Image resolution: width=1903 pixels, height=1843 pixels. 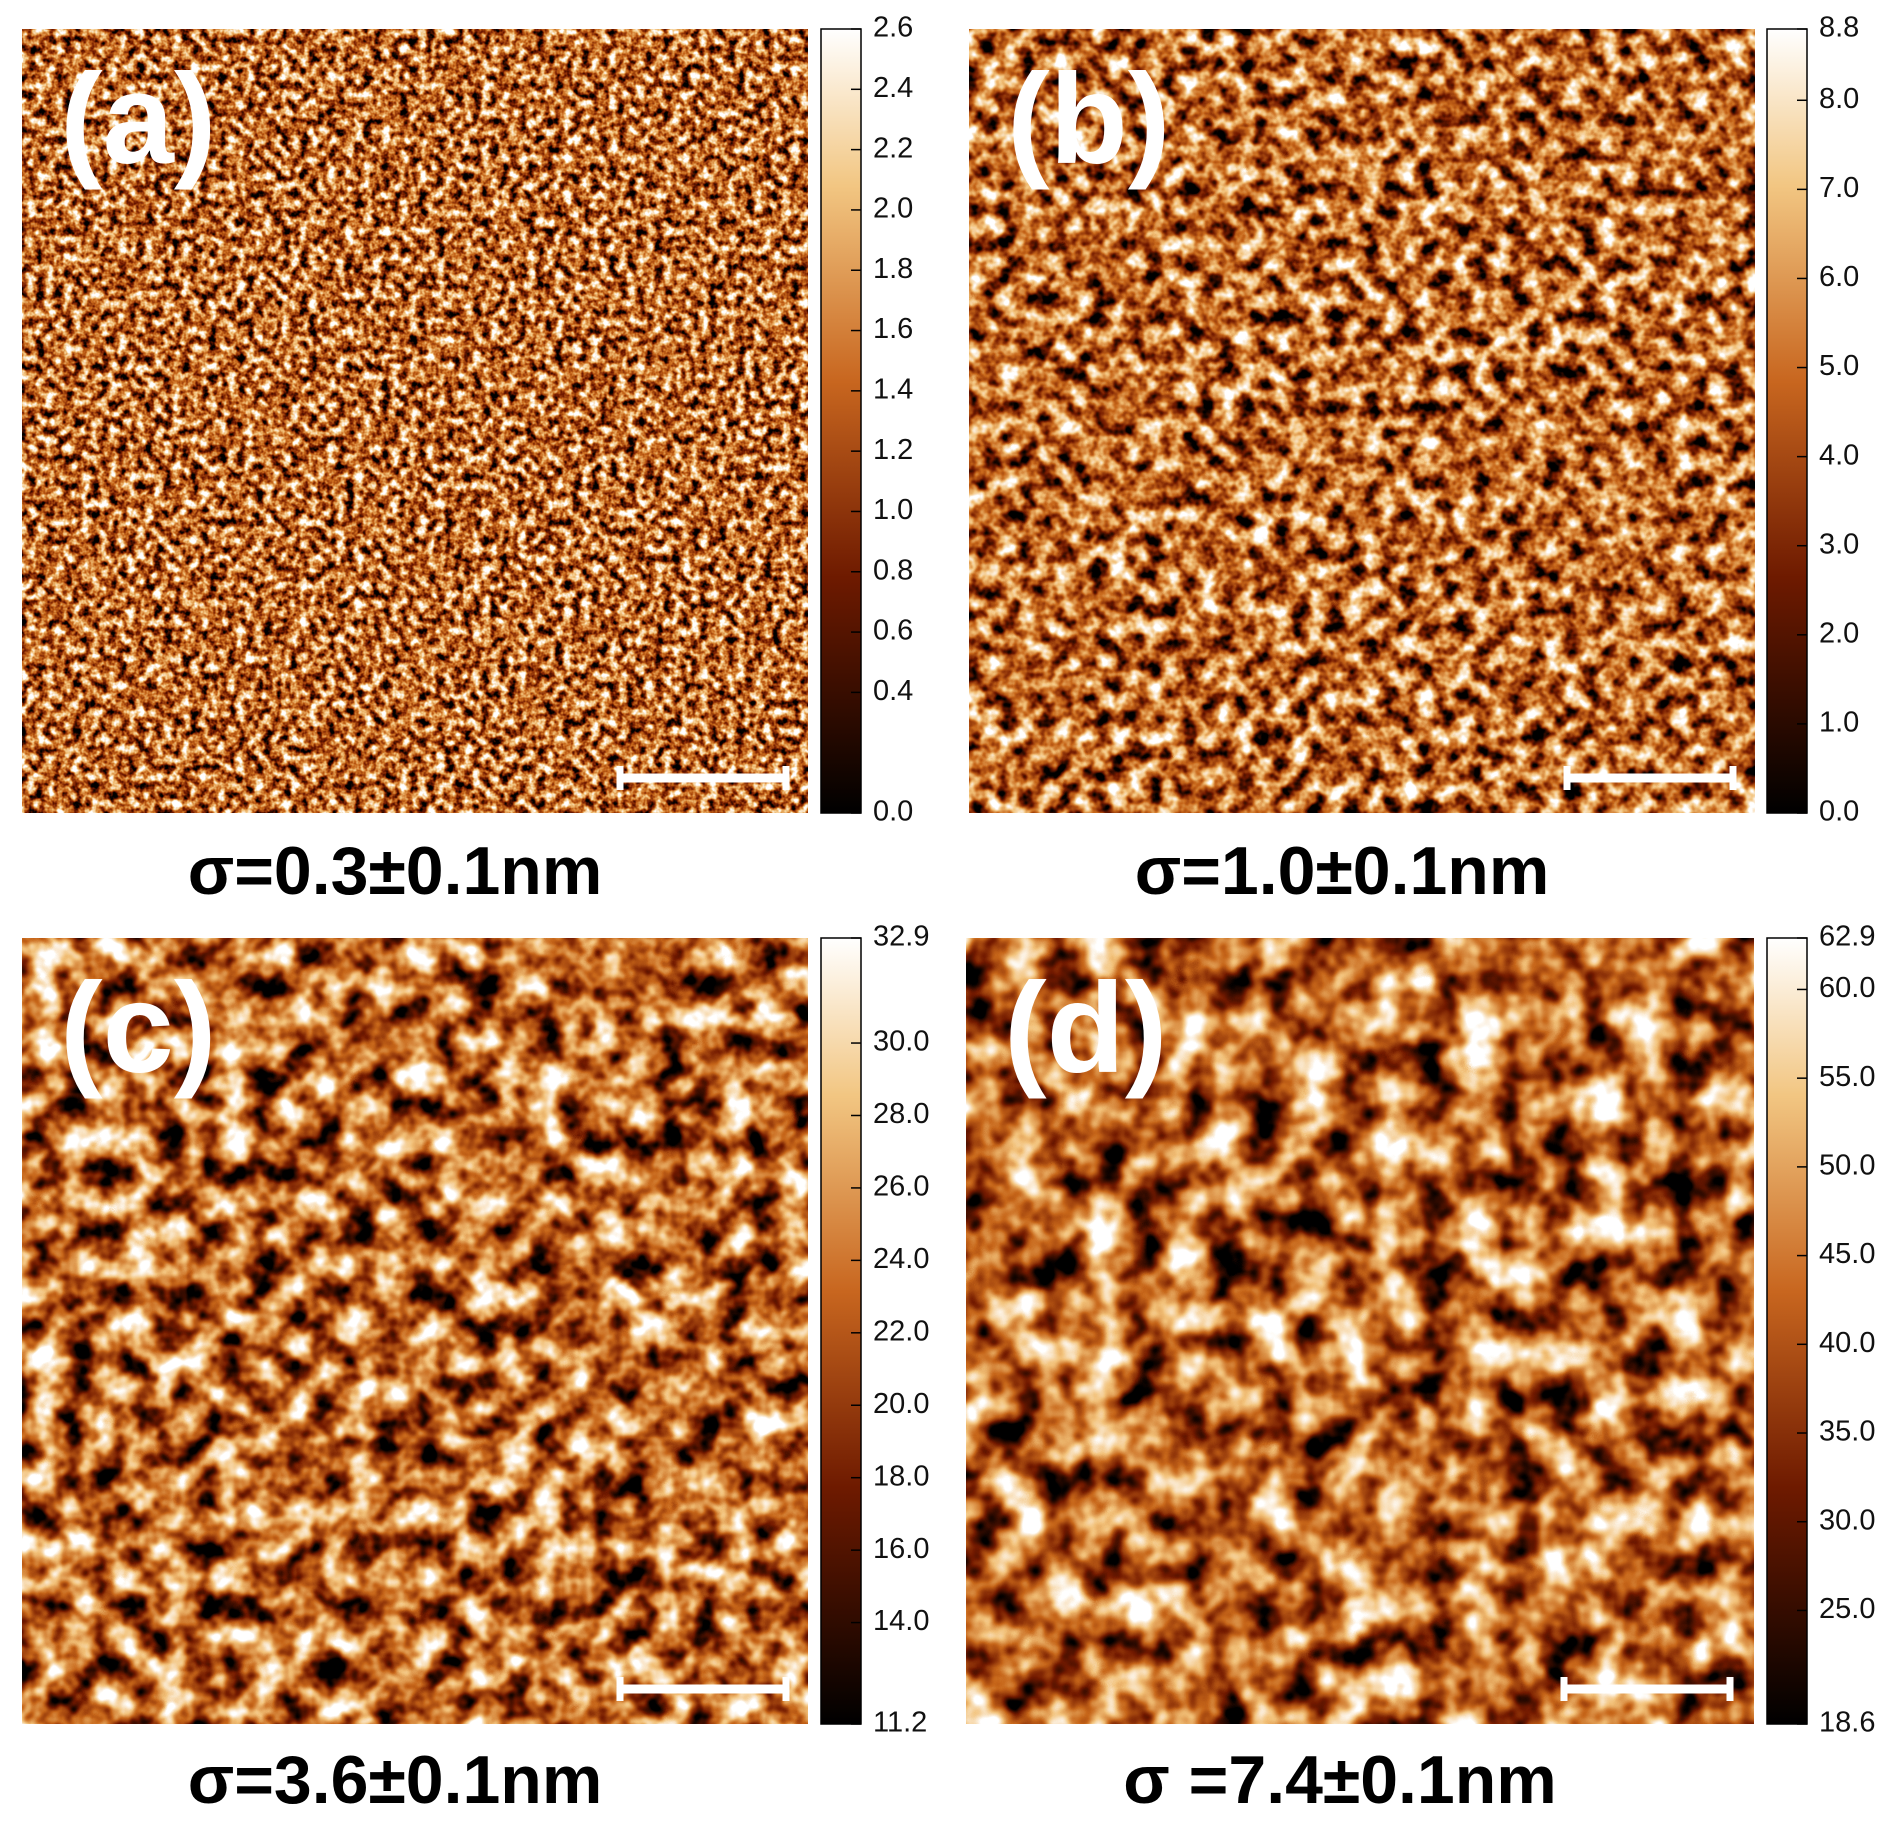 I want to click on caption: σ=0.3±0.1nm, so click(x=395, y=871).